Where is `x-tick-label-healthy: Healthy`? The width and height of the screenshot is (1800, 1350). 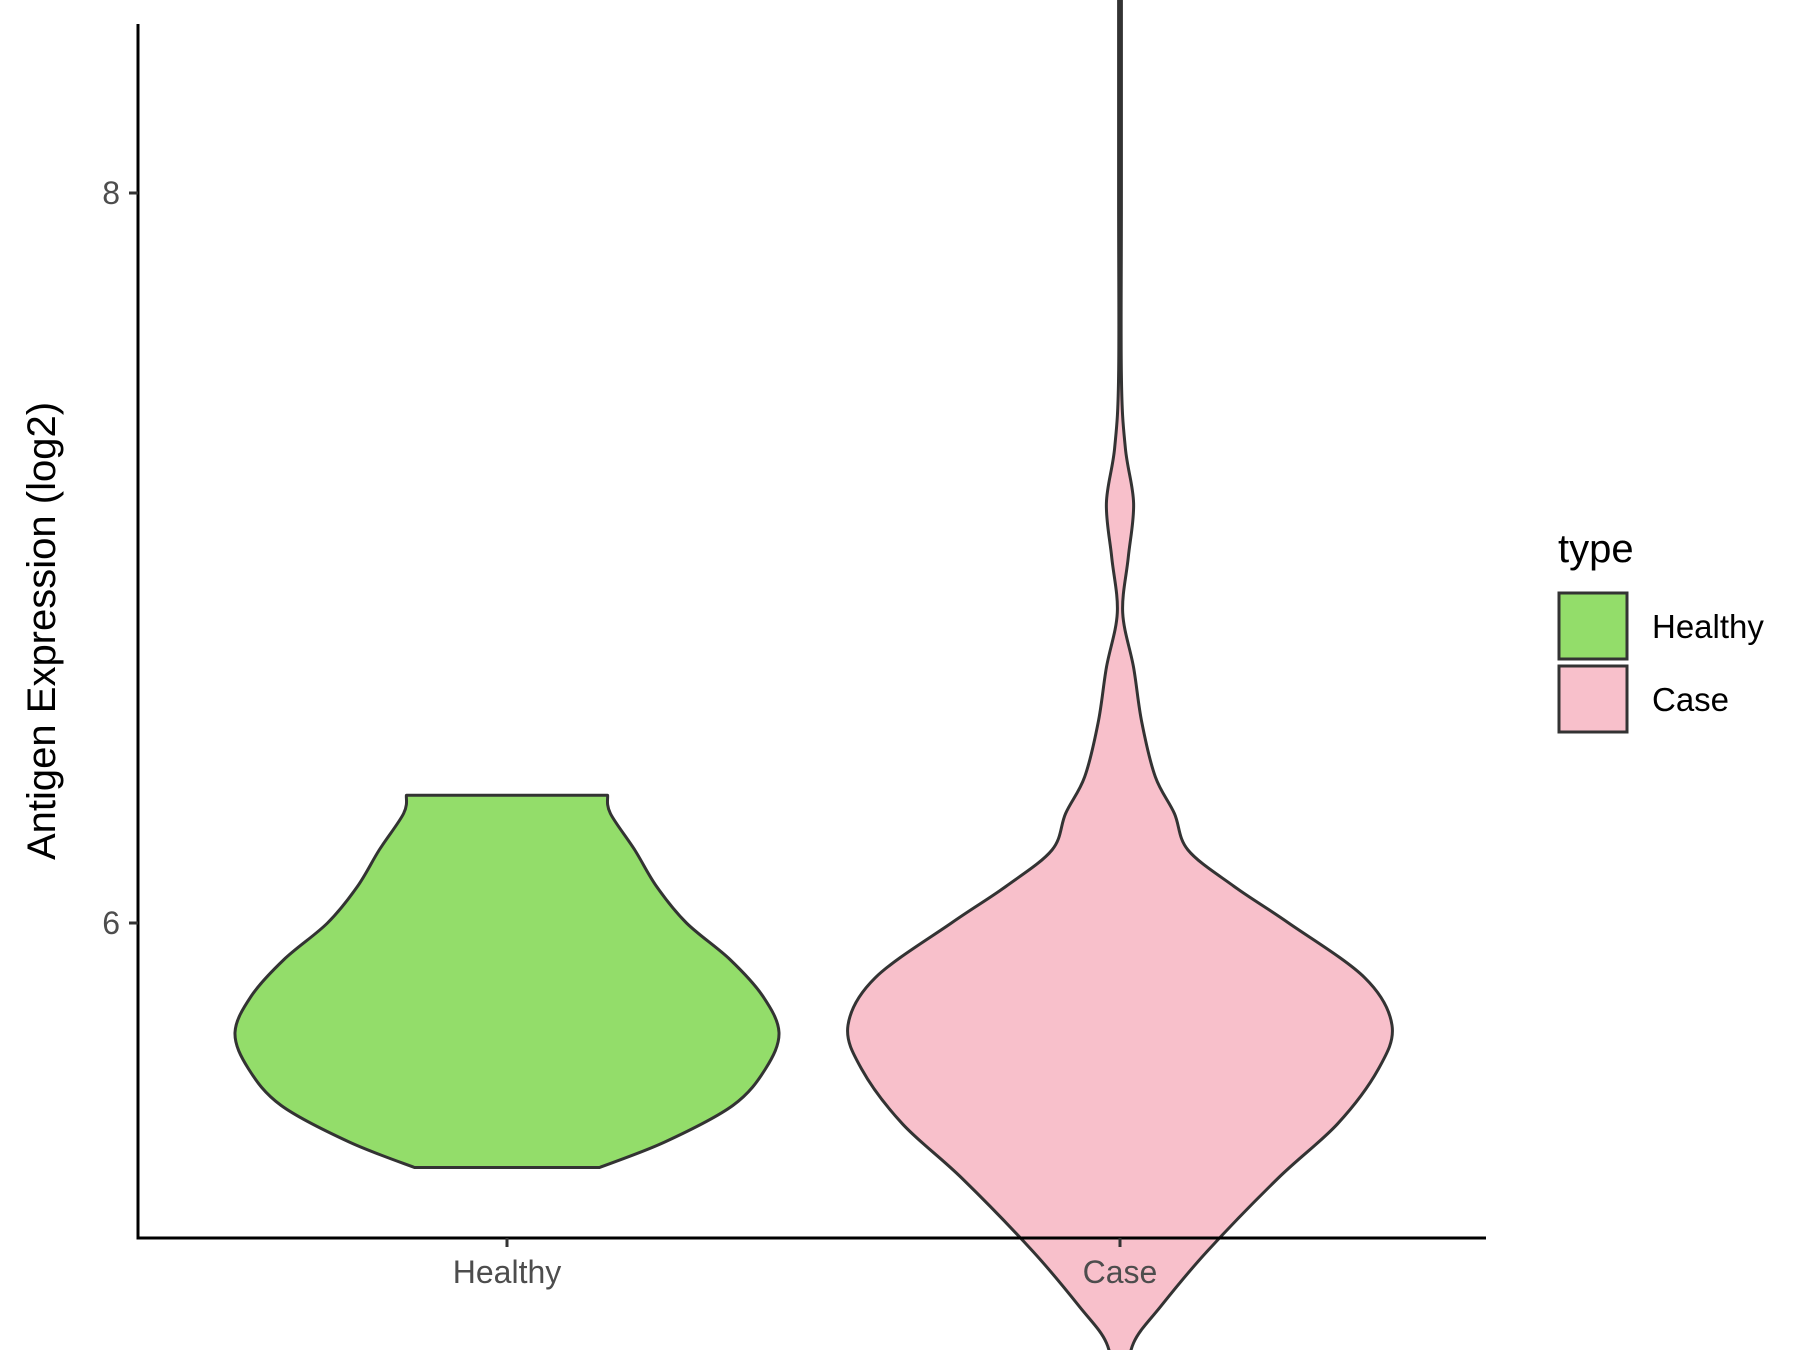
x-tick-label-healthy: Healthy is located at coordinates (507, 1272).